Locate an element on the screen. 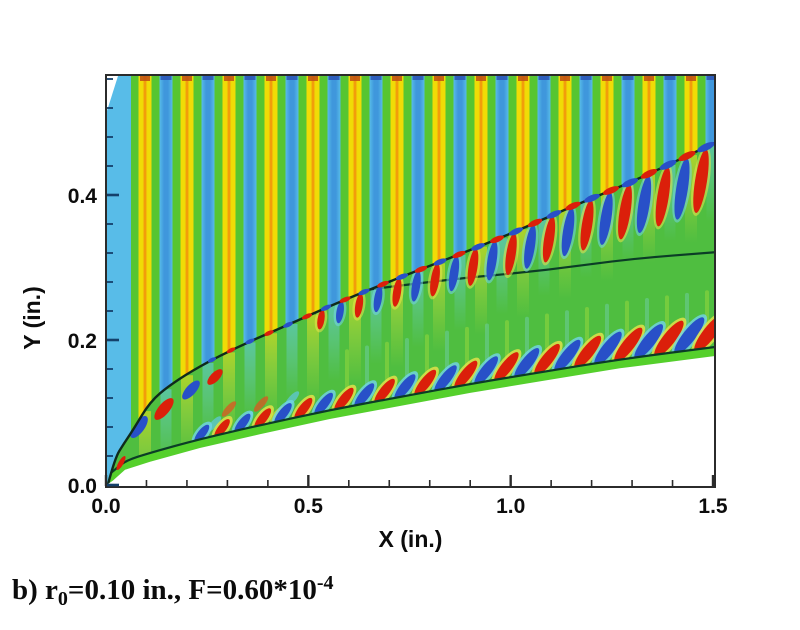 Image resolution: width=800 pixels, height=630 pixels. y-axis-title: Y (in.) is located at coordinates (32, 317).